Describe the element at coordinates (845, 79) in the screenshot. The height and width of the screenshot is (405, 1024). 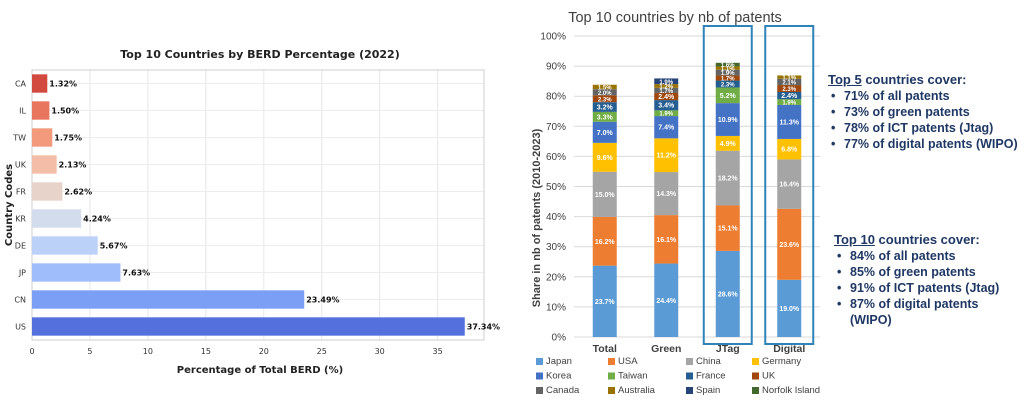
I see `top5-header-prefix: Top 5` at that location.